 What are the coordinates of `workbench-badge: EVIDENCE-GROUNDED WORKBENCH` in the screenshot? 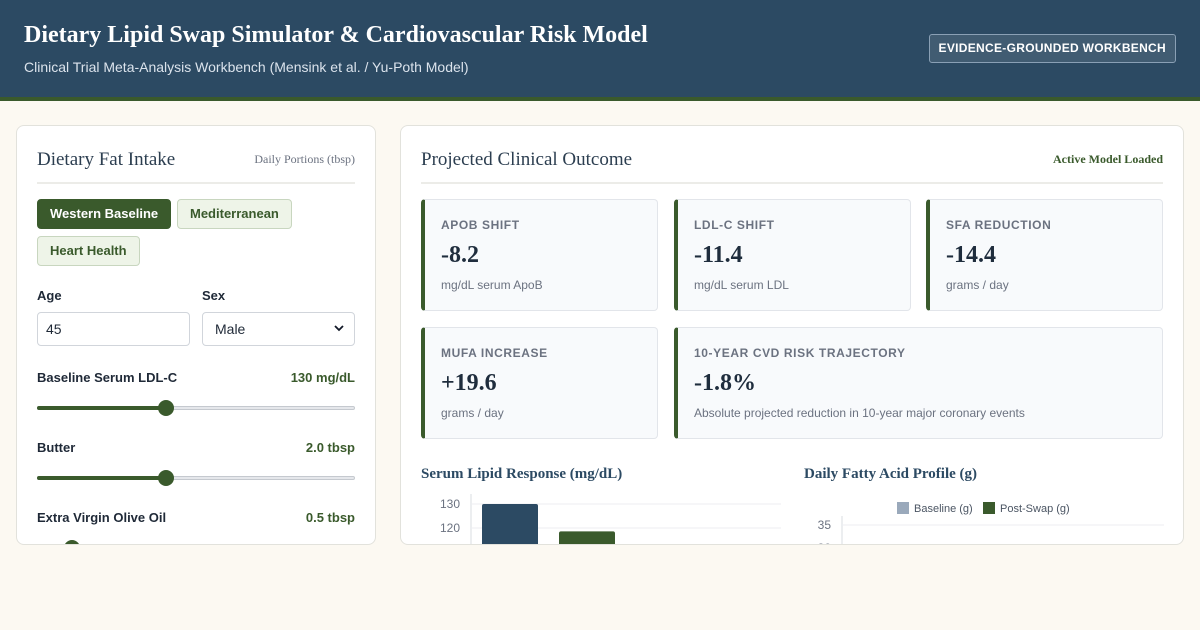 It's located at (1052, 48).